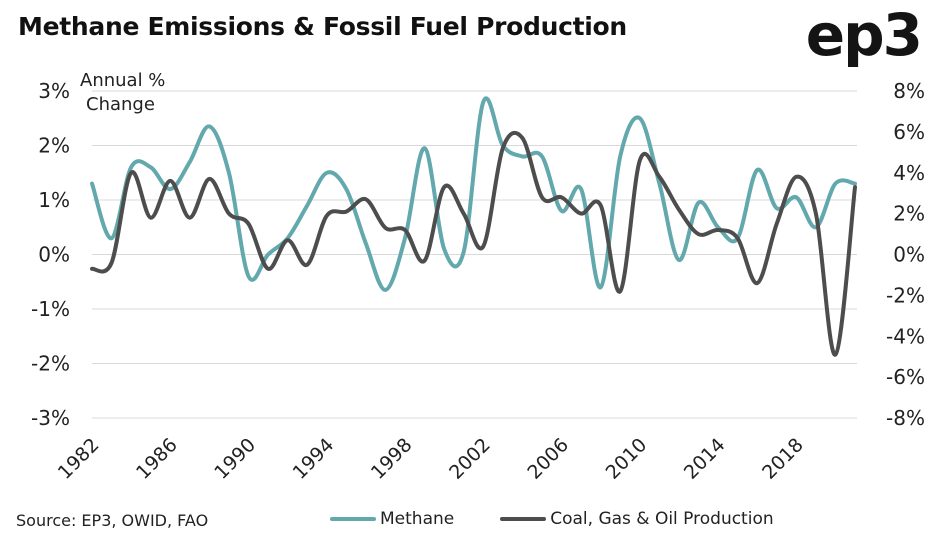 The height and width of the screenshot is (541, 943). I want to click on left-y-tick-label: 0%, so click(54, 255).